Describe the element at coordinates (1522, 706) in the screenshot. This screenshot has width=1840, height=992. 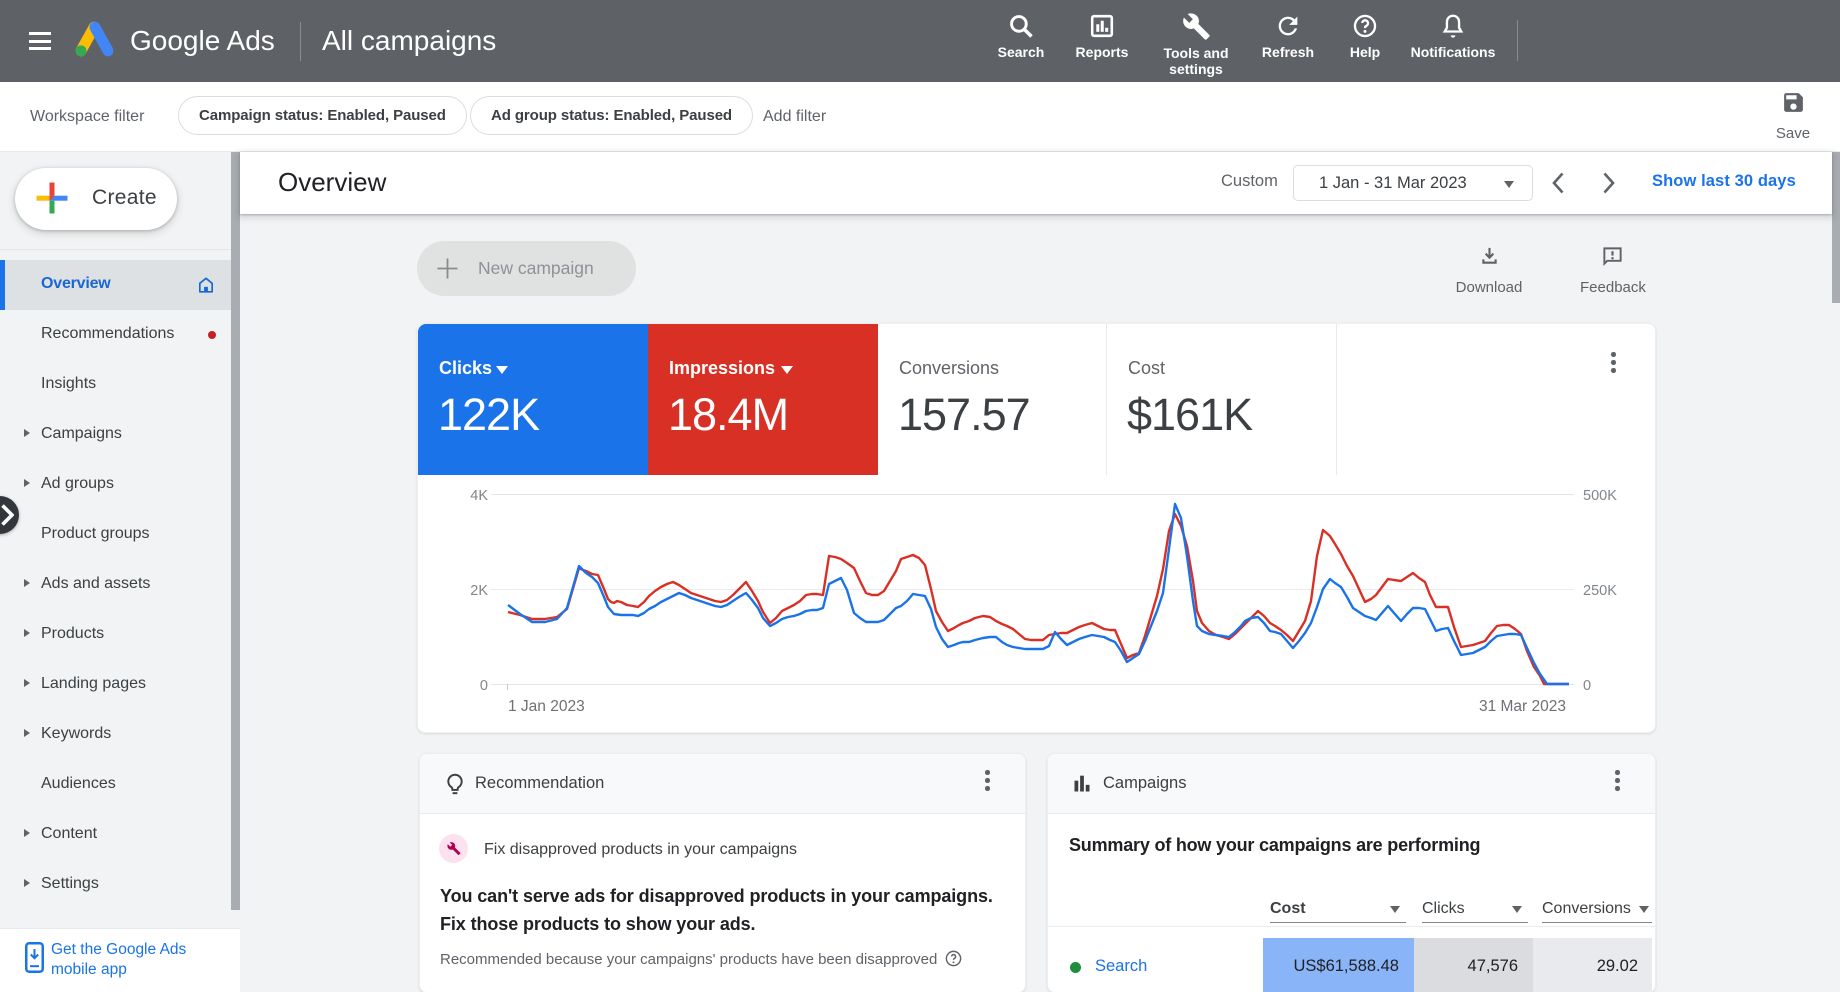
I see `svg-text: 31 Mar 2023` at that location.